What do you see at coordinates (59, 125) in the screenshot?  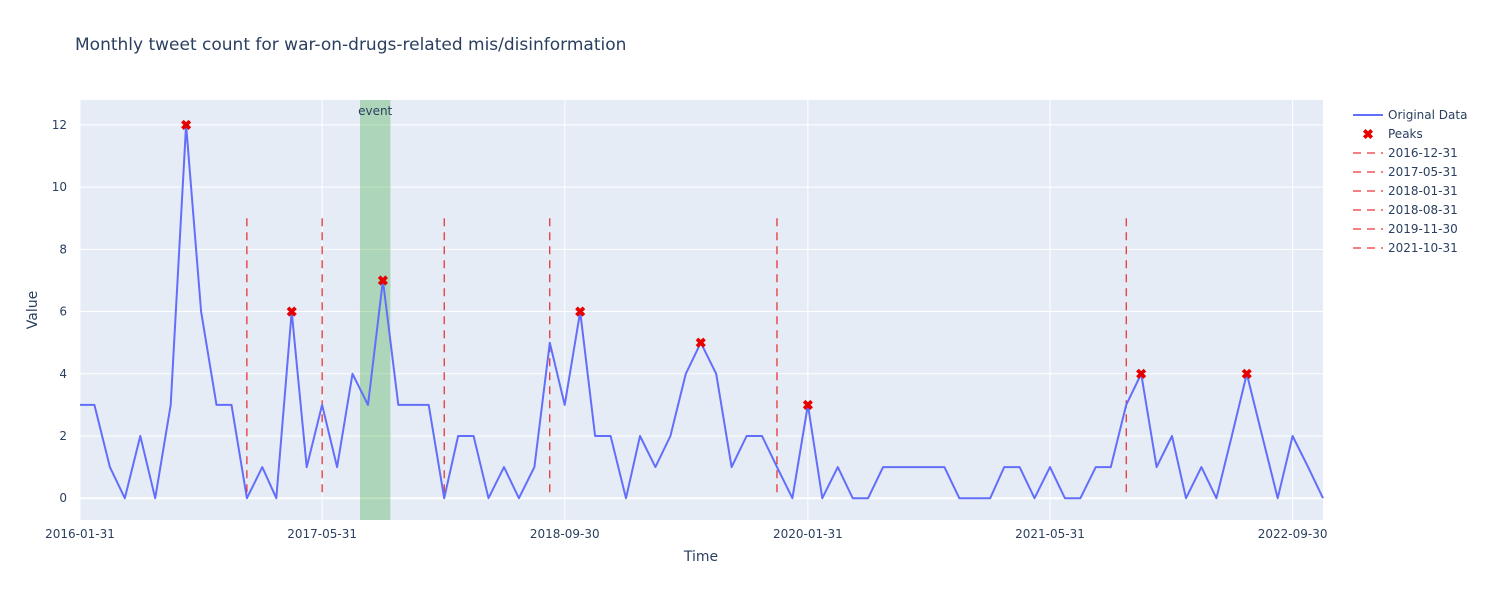 I see `y-tick-label: 12` at bounding box center [59, 125].